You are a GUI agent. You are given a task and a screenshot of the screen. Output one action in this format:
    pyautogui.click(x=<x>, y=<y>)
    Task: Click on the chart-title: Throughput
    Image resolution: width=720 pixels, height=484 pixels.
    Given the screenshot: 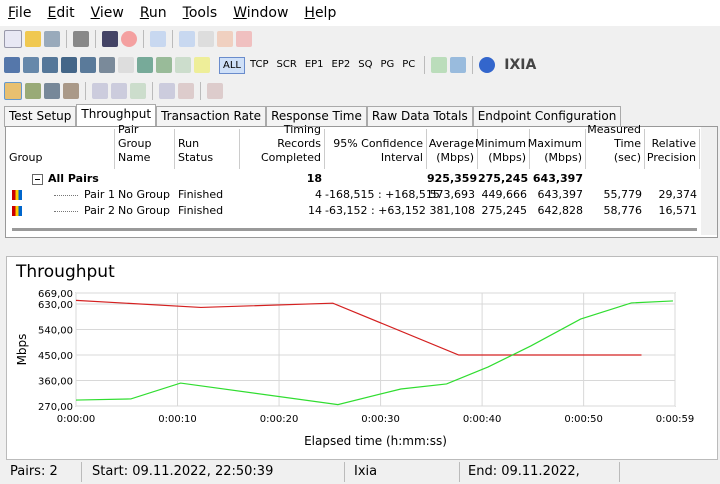 What is the action you would take?
    pyautogui.click(x=65, y=272)
    